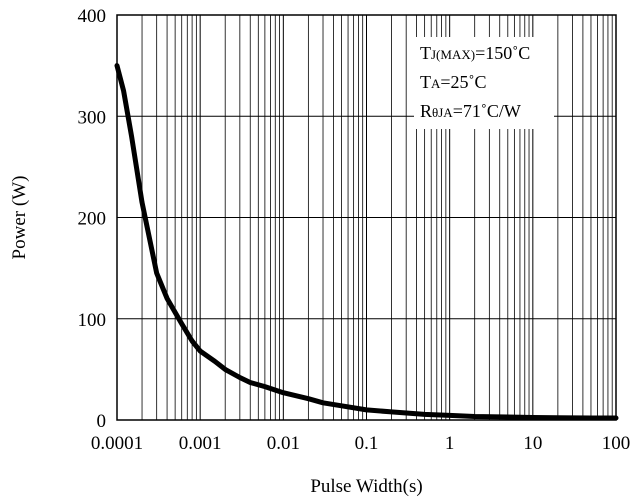 Image resolution: width=635 pixels, height=501 pixels. What do you see at coordinates (367, 443) in the screenshot?
I see `x-tick-label: 0.1` at bounding box center [367, 443].